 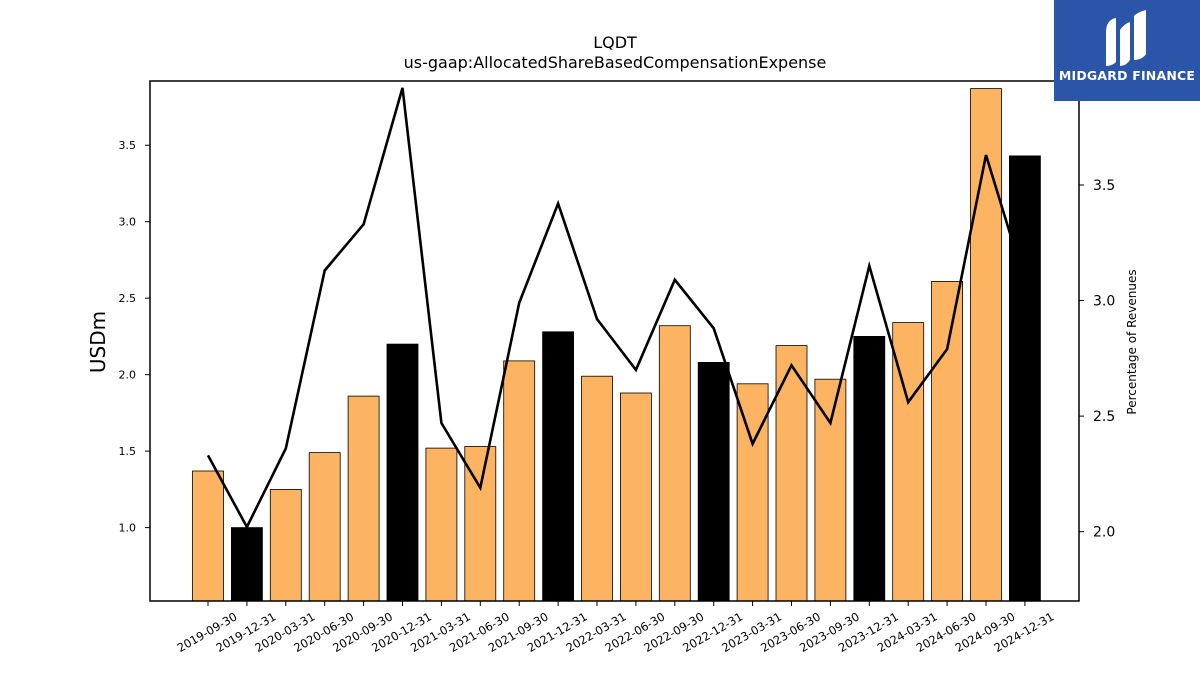 What do you see at coordinates (128, 528) in the screenshot?
I see `y-tick-label: 1.0` at bounding box center [128, 528].